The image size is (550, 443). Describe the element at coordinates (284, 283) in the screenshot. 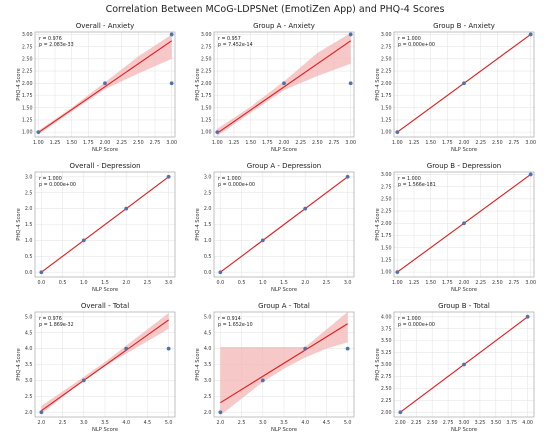

I see `x-tick-label: 1.5` at that location.